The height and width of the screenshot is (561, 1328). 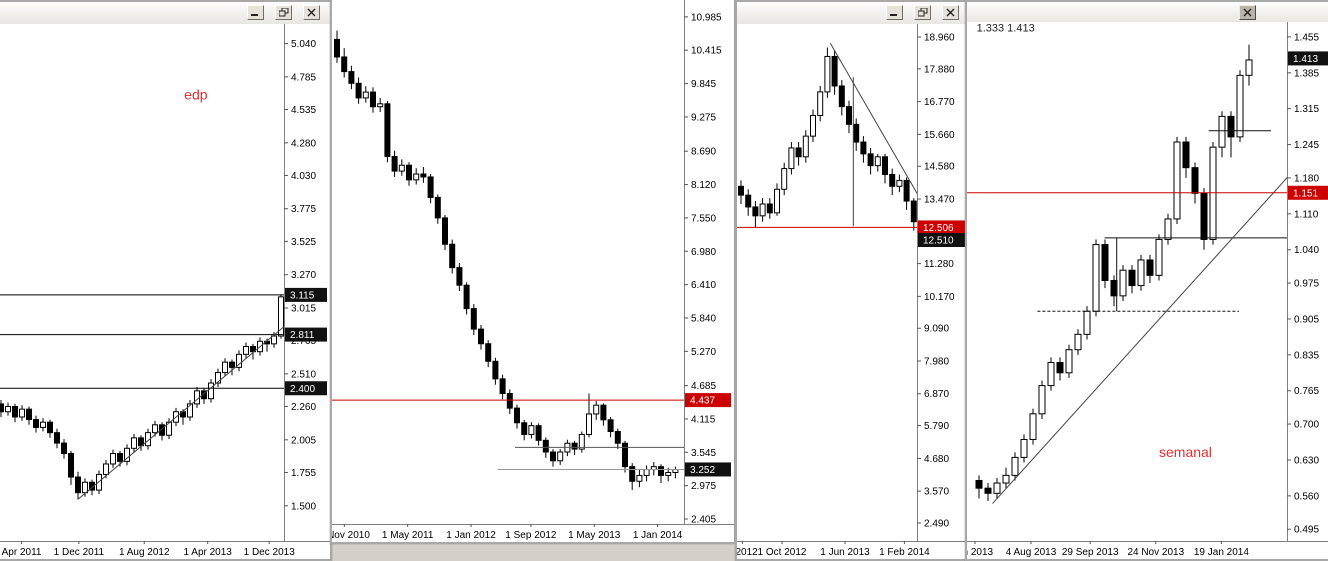 I want to click on price-tick-label: 10.985, so click(x=706, y=17).